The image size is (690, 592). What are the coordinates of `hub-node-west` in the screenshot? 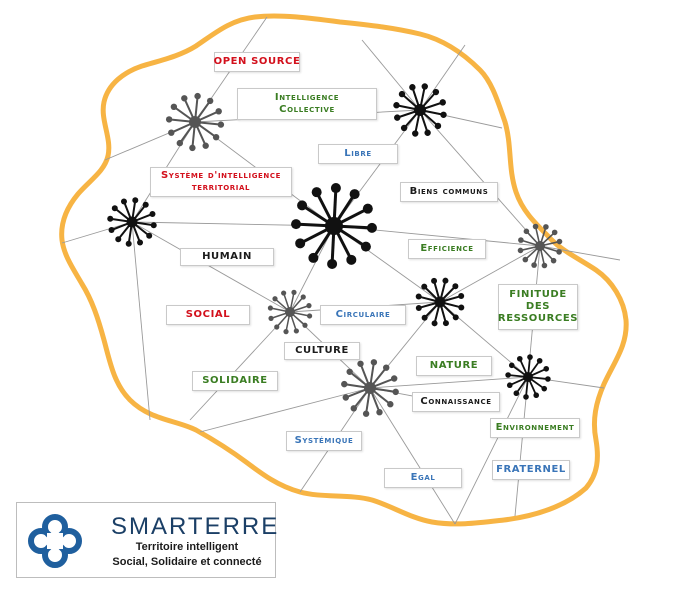 It's located at (132, 222).